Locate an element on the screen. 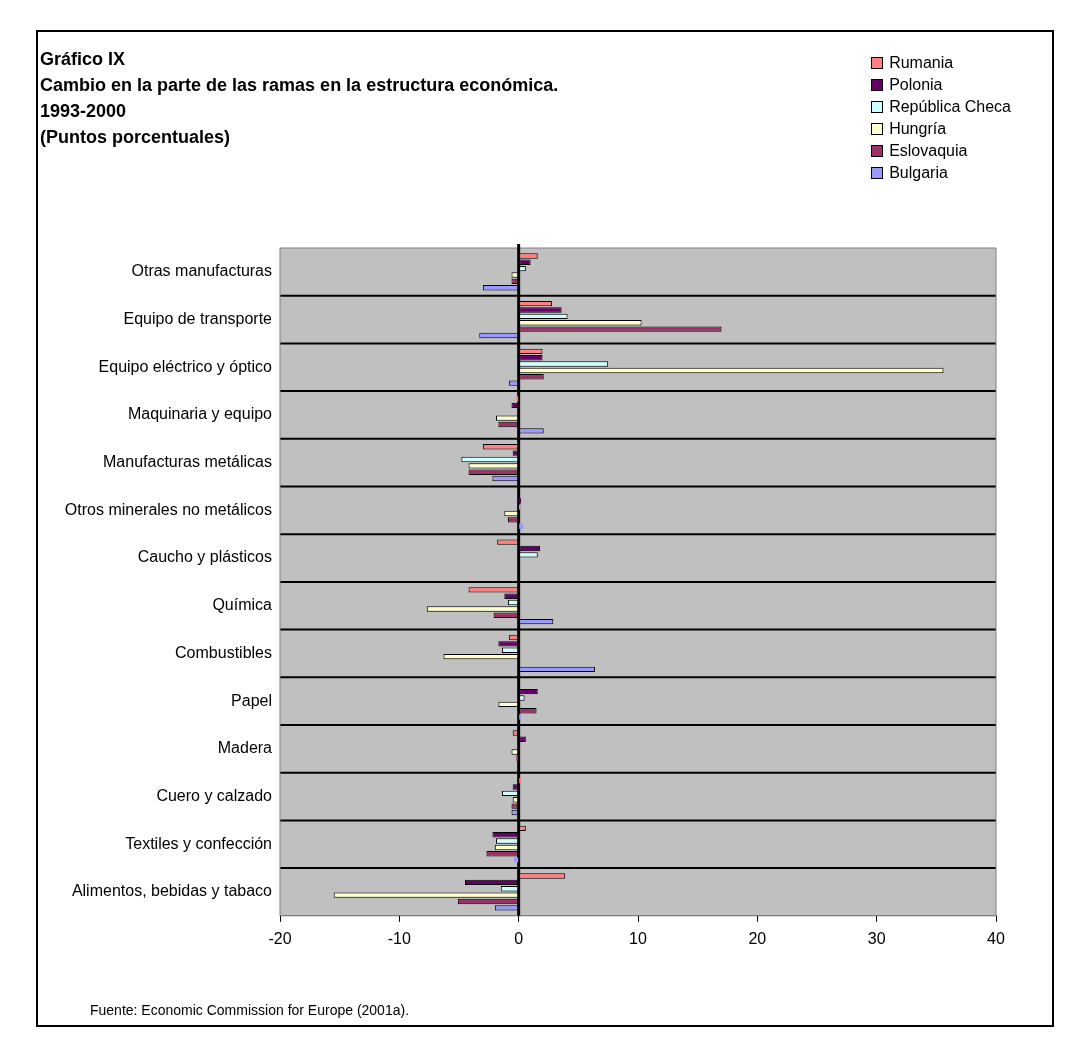 The width and height of the screenshot is (1071, 1039). x-tick-label: 0 is located at coordinates (519, 938).